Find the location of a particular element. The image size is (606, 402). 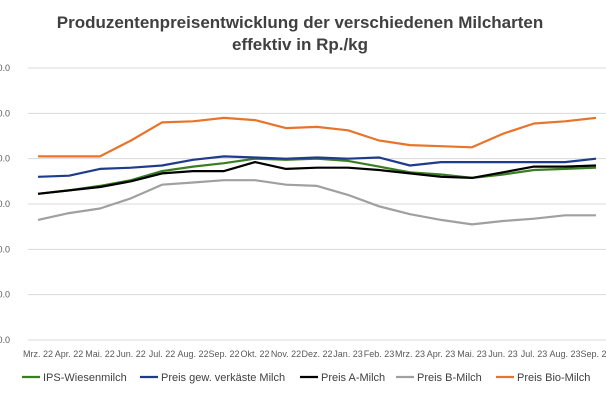

y-axis-ticks: 0.0 0.0 0.0 0.0 0.0 0.0 0.0 is located at coordinates (5, 204).